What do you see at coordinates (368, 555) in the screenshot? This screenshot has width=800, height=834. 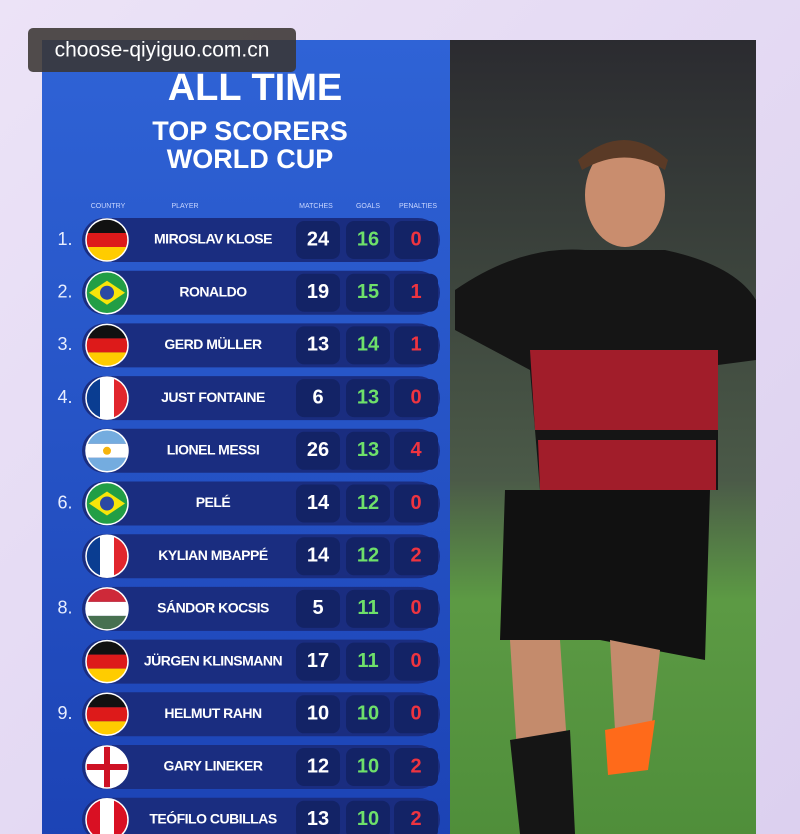 I see `goals: 12` at bounding box center [368, 555].